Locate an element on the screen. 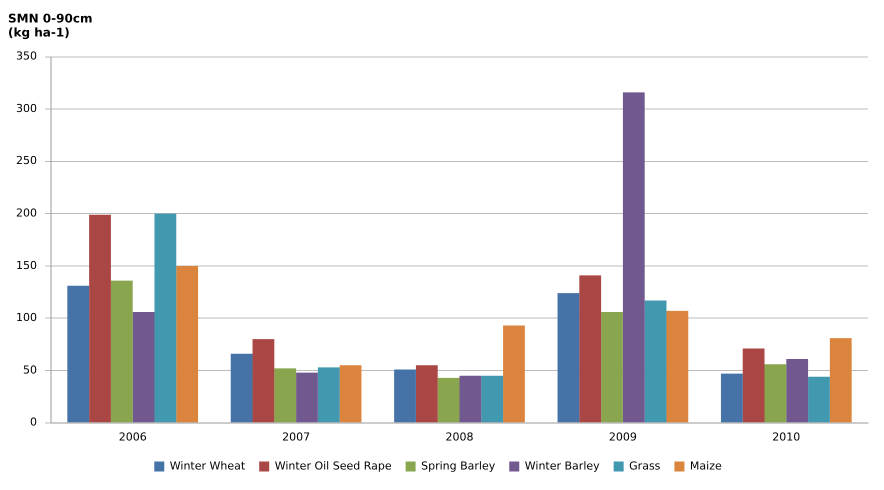  x-tick-label: 2010 is located at coordinates (786, 437).